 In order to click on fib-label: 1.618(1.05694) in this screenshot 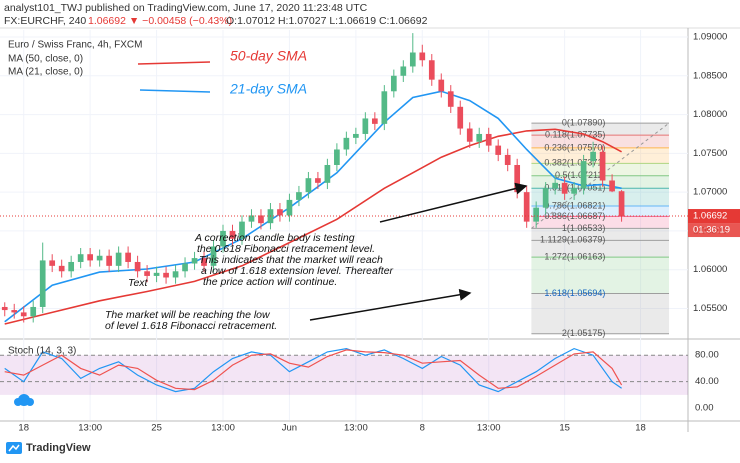, I will do `click(574, 293)`.